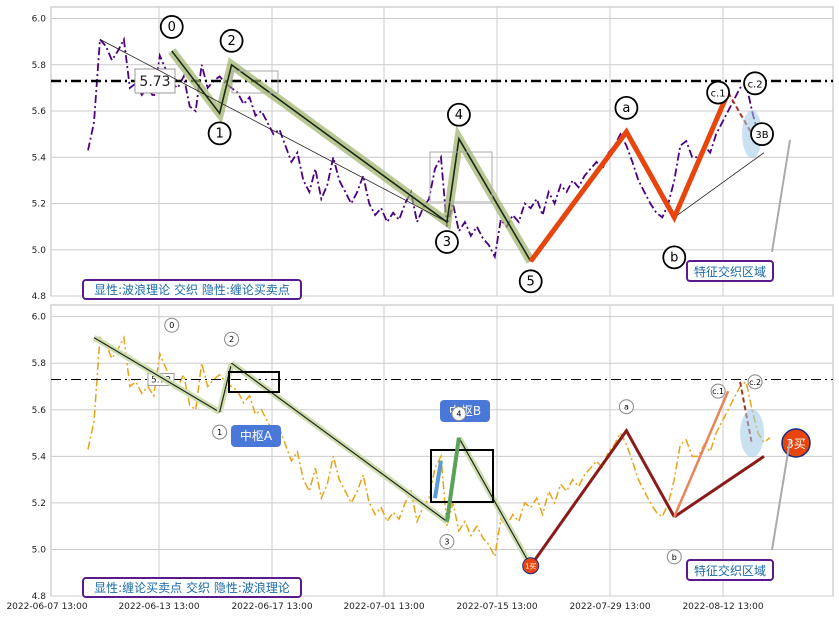 This screenshot has width=839, height=617. I want to click on caption-text: 显性:波浪理论 交织 隐性:缠论买卖点, so click(192, 289).